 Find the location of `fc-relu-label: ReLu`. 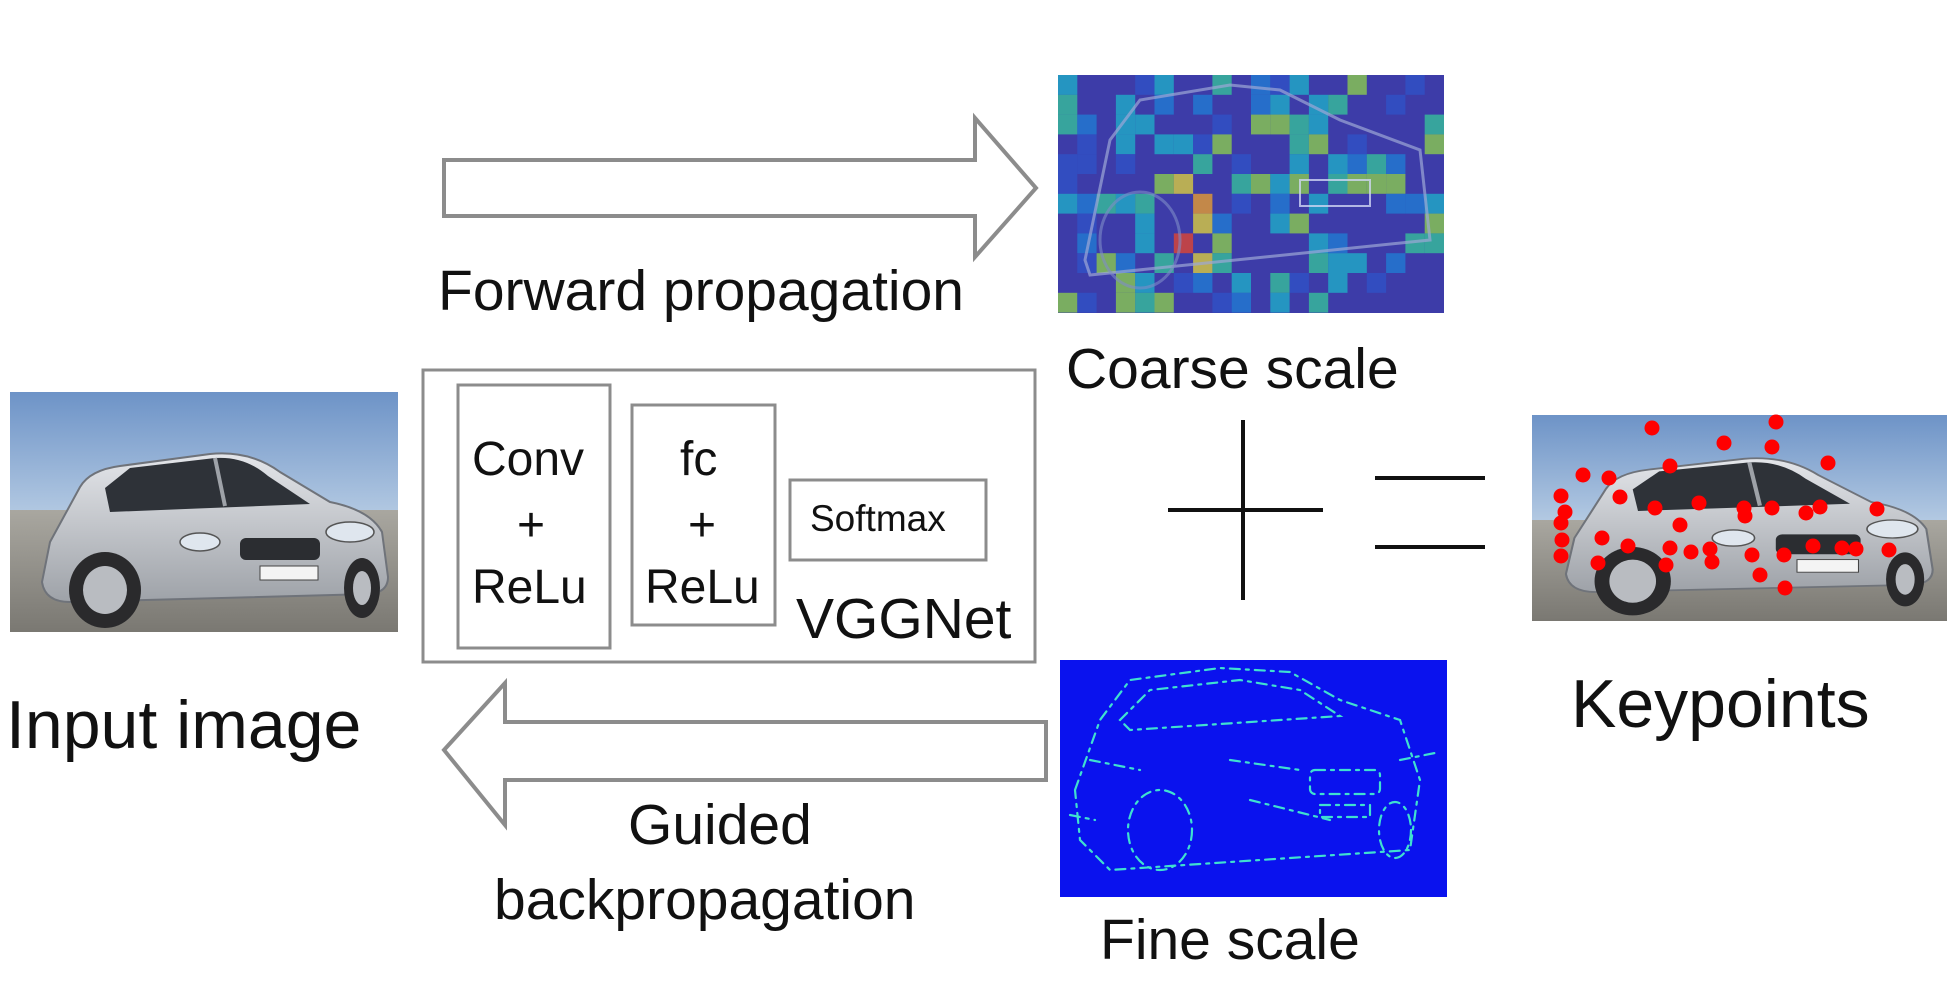

fc-relu-label: ReLu is located at coordinates (702, 587).